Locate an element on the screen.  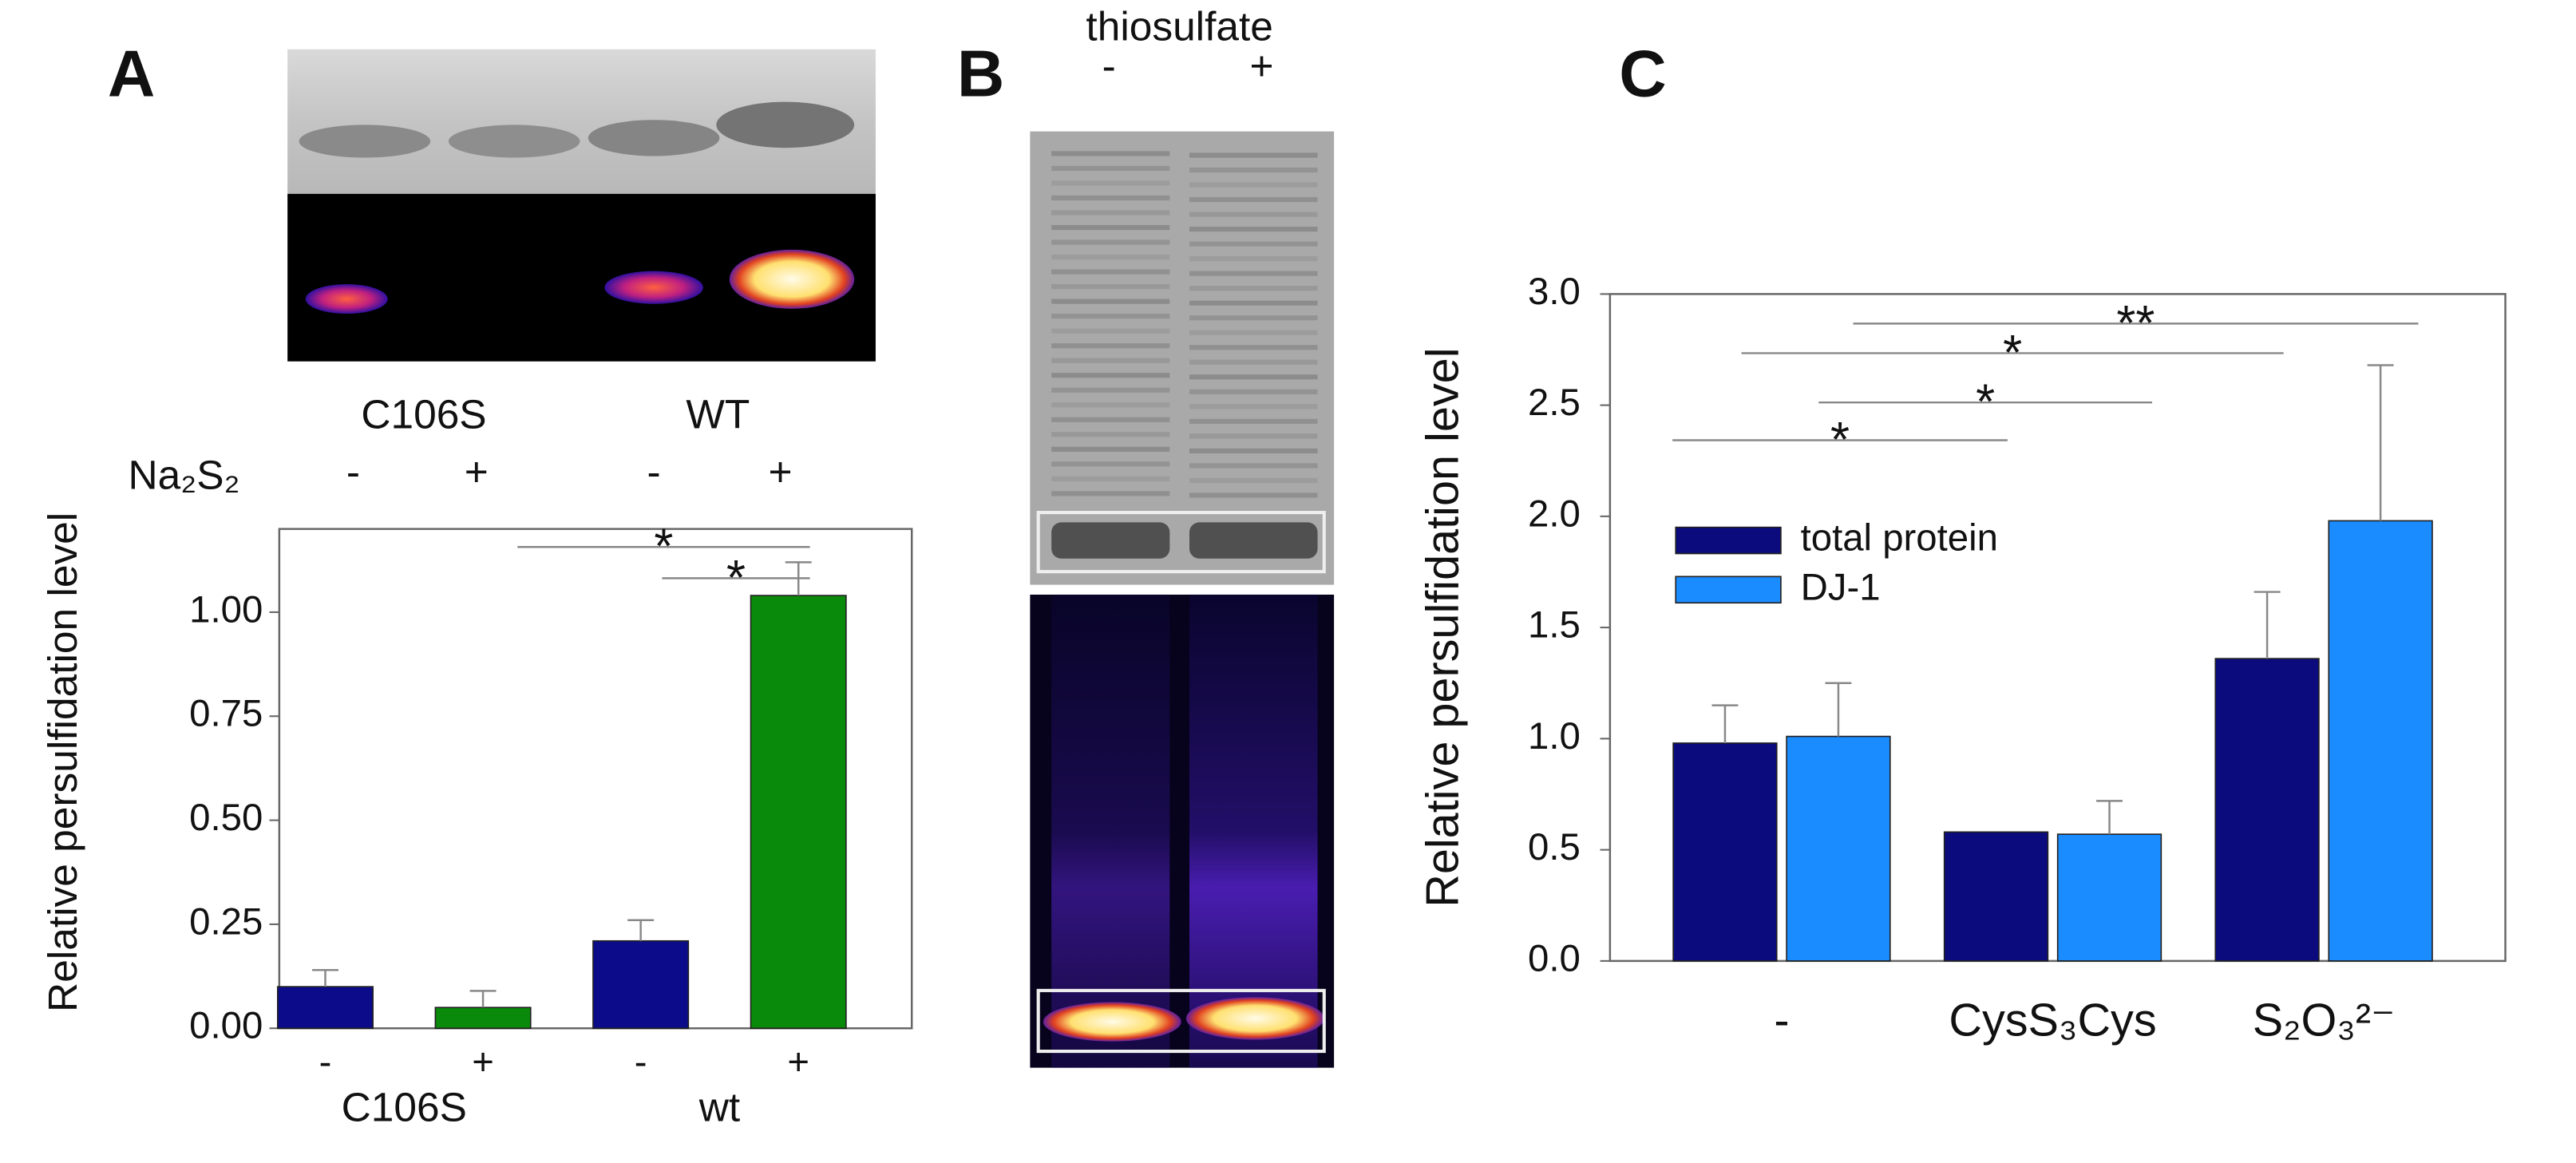
y-tick-label: 0.50 is located at coordinates (226, 818).